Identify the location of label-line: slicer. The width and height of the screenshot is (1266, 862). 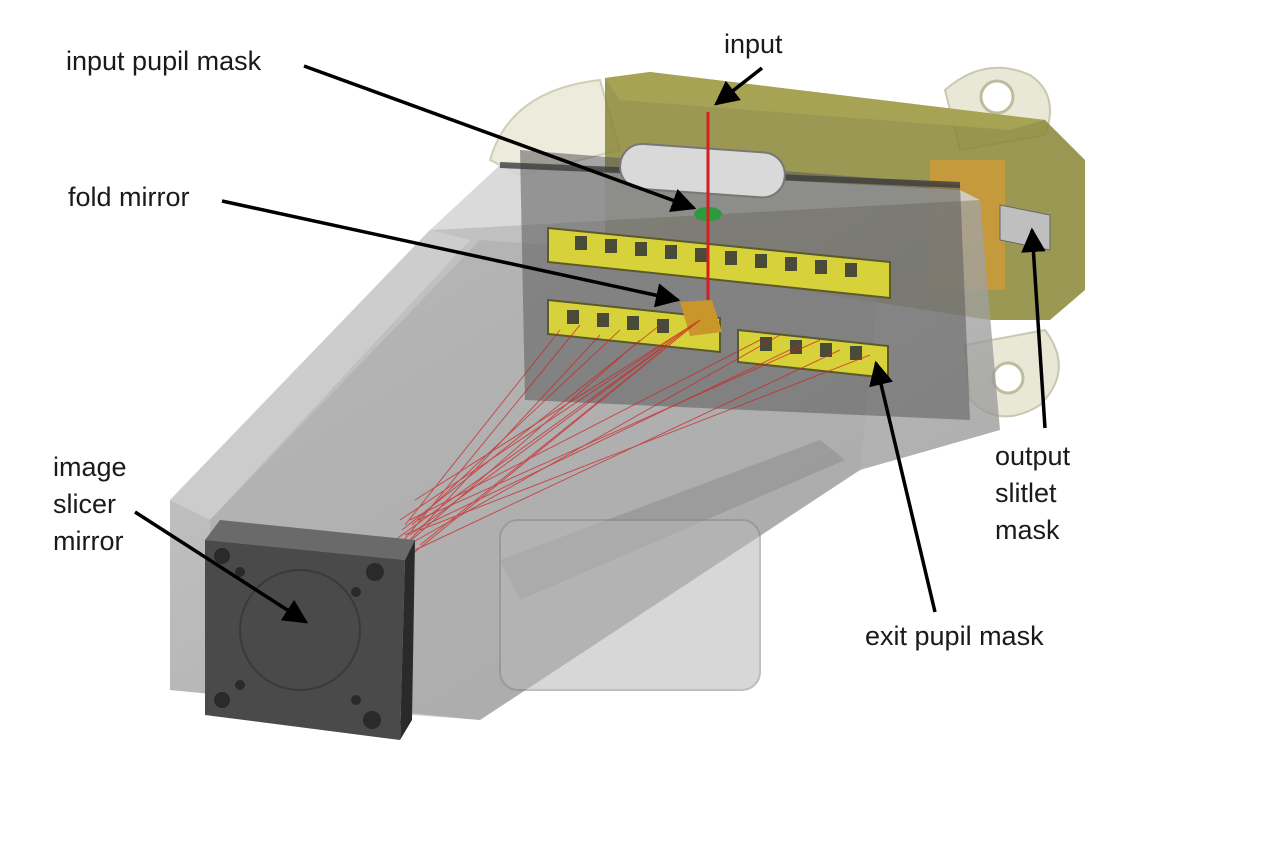
(85, 504).